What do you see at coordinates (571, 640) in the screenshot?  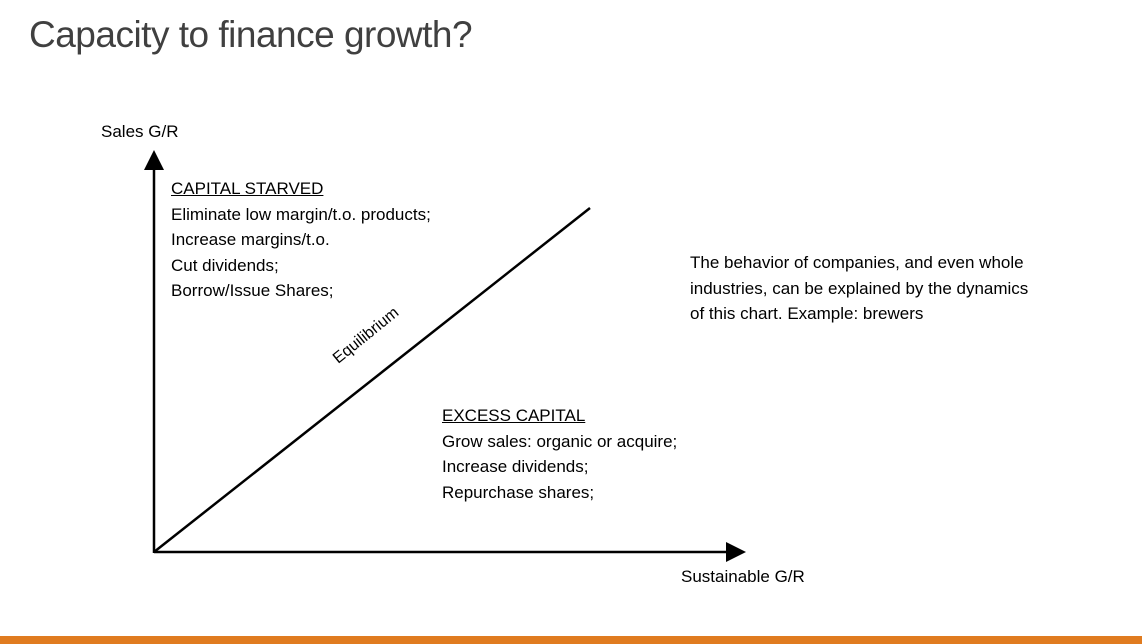 I see `accent-bar` at bounding box center [571, 640].